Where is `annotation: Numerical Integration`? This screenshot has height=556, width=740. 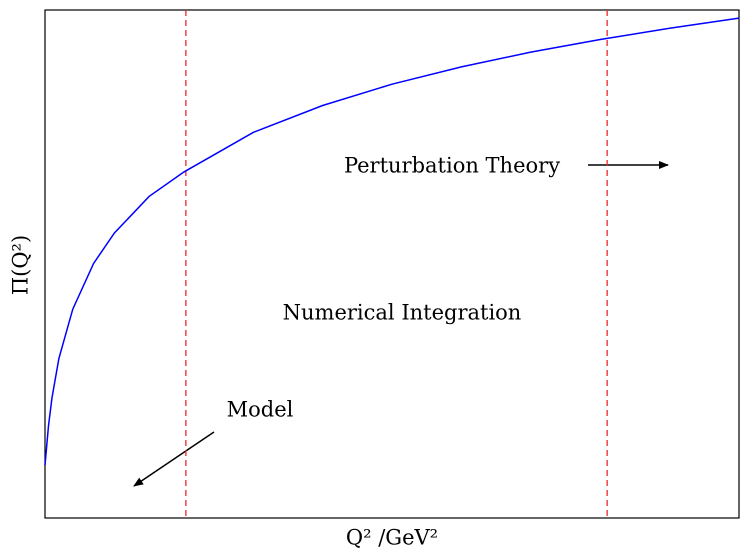
annotation: Numerical Integration is located at coordinates (402, 313).